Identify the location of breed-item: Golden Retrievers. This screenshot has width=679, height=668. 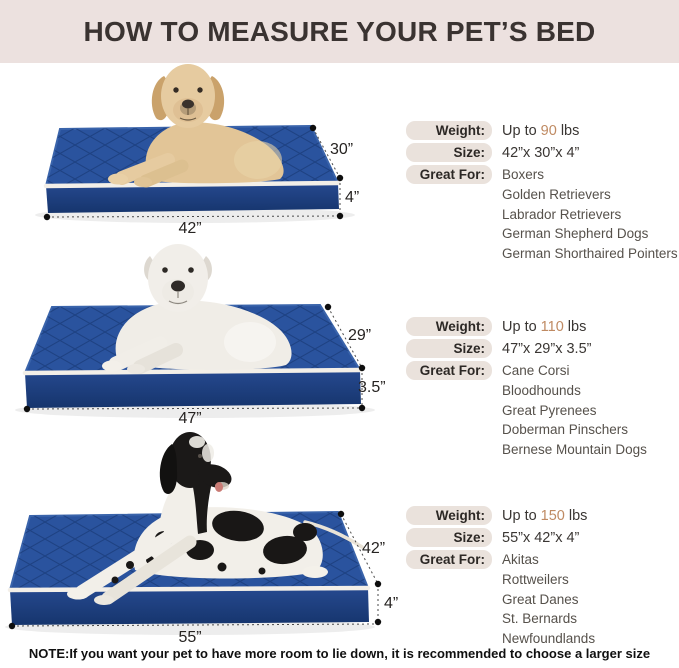
(556, 194).